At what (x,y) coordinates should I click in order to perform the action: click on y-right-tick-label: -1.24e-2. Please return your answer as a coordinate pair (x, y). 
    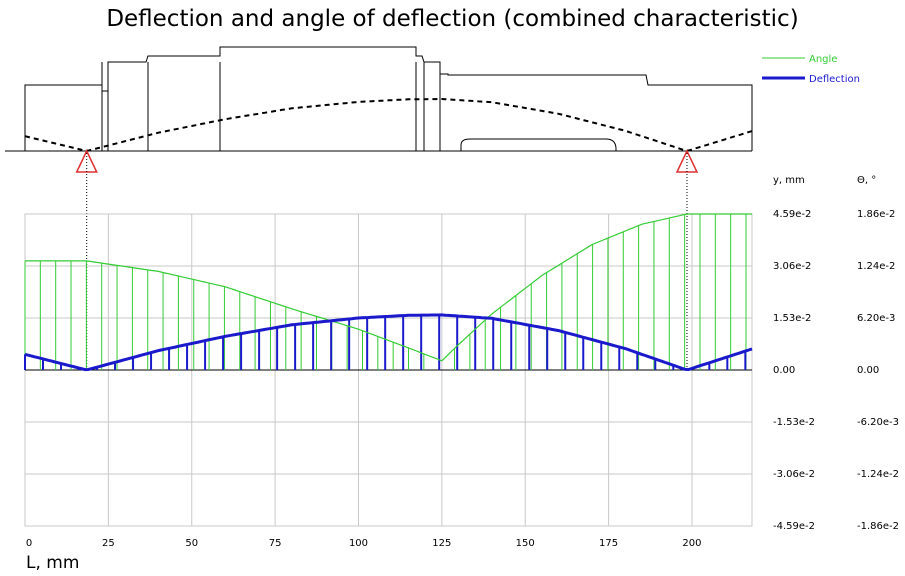
    Looking at the image, I should click on (878, 474).